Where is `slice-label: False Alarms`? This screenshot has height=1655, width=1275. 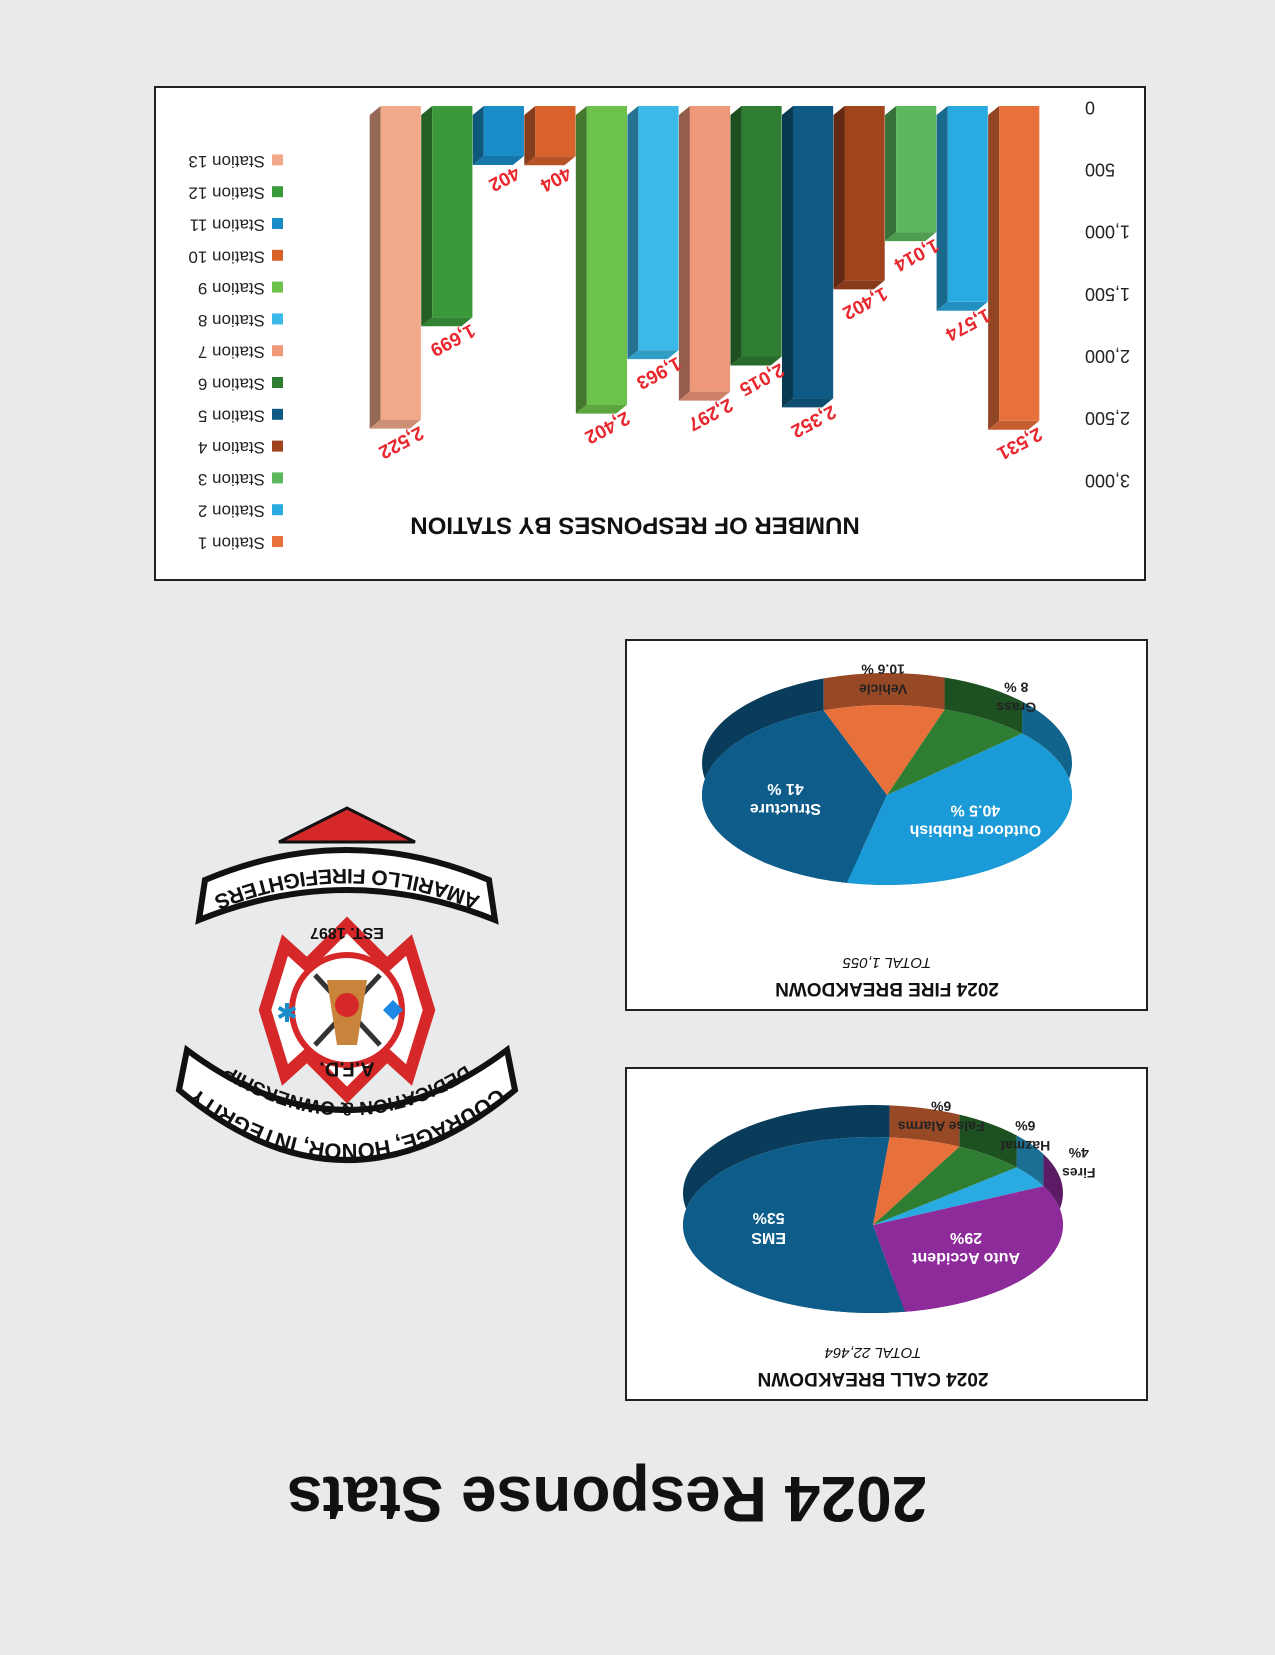 slice-label: False Alarms is located at coordinates (941, 1126).